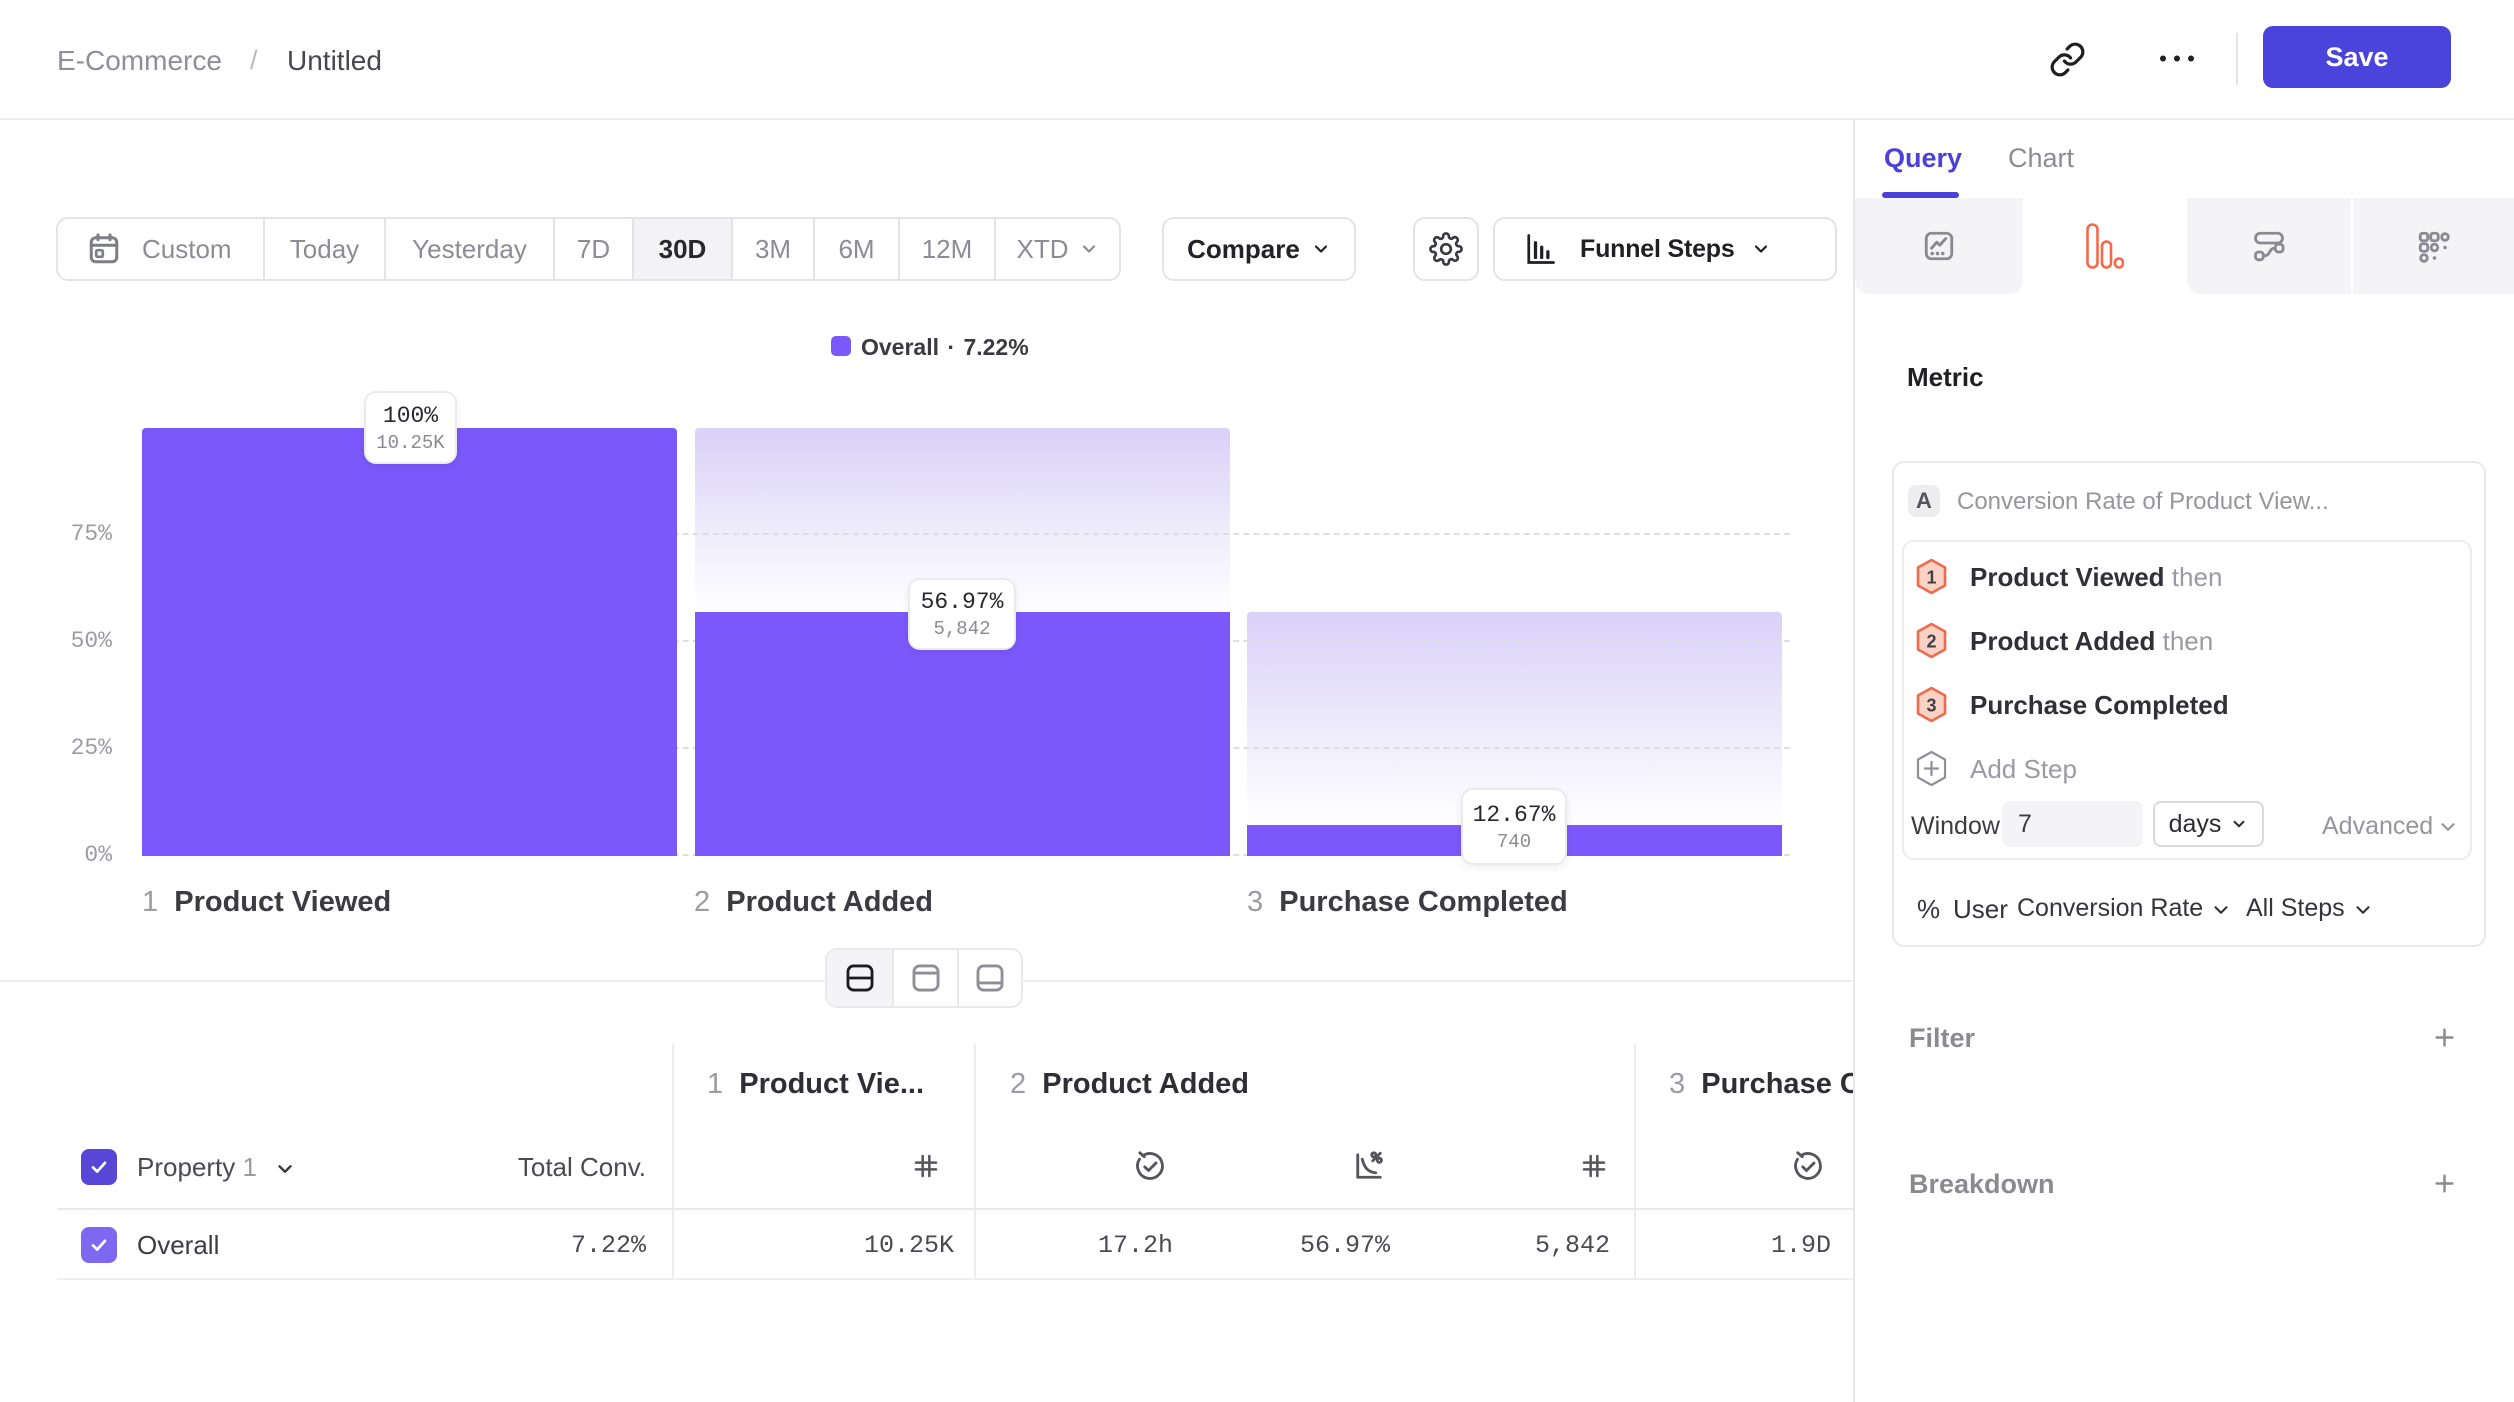  Describe the element at coordinates (1931, 706) in the screenshot. I see `svg-text: 3` at that location.